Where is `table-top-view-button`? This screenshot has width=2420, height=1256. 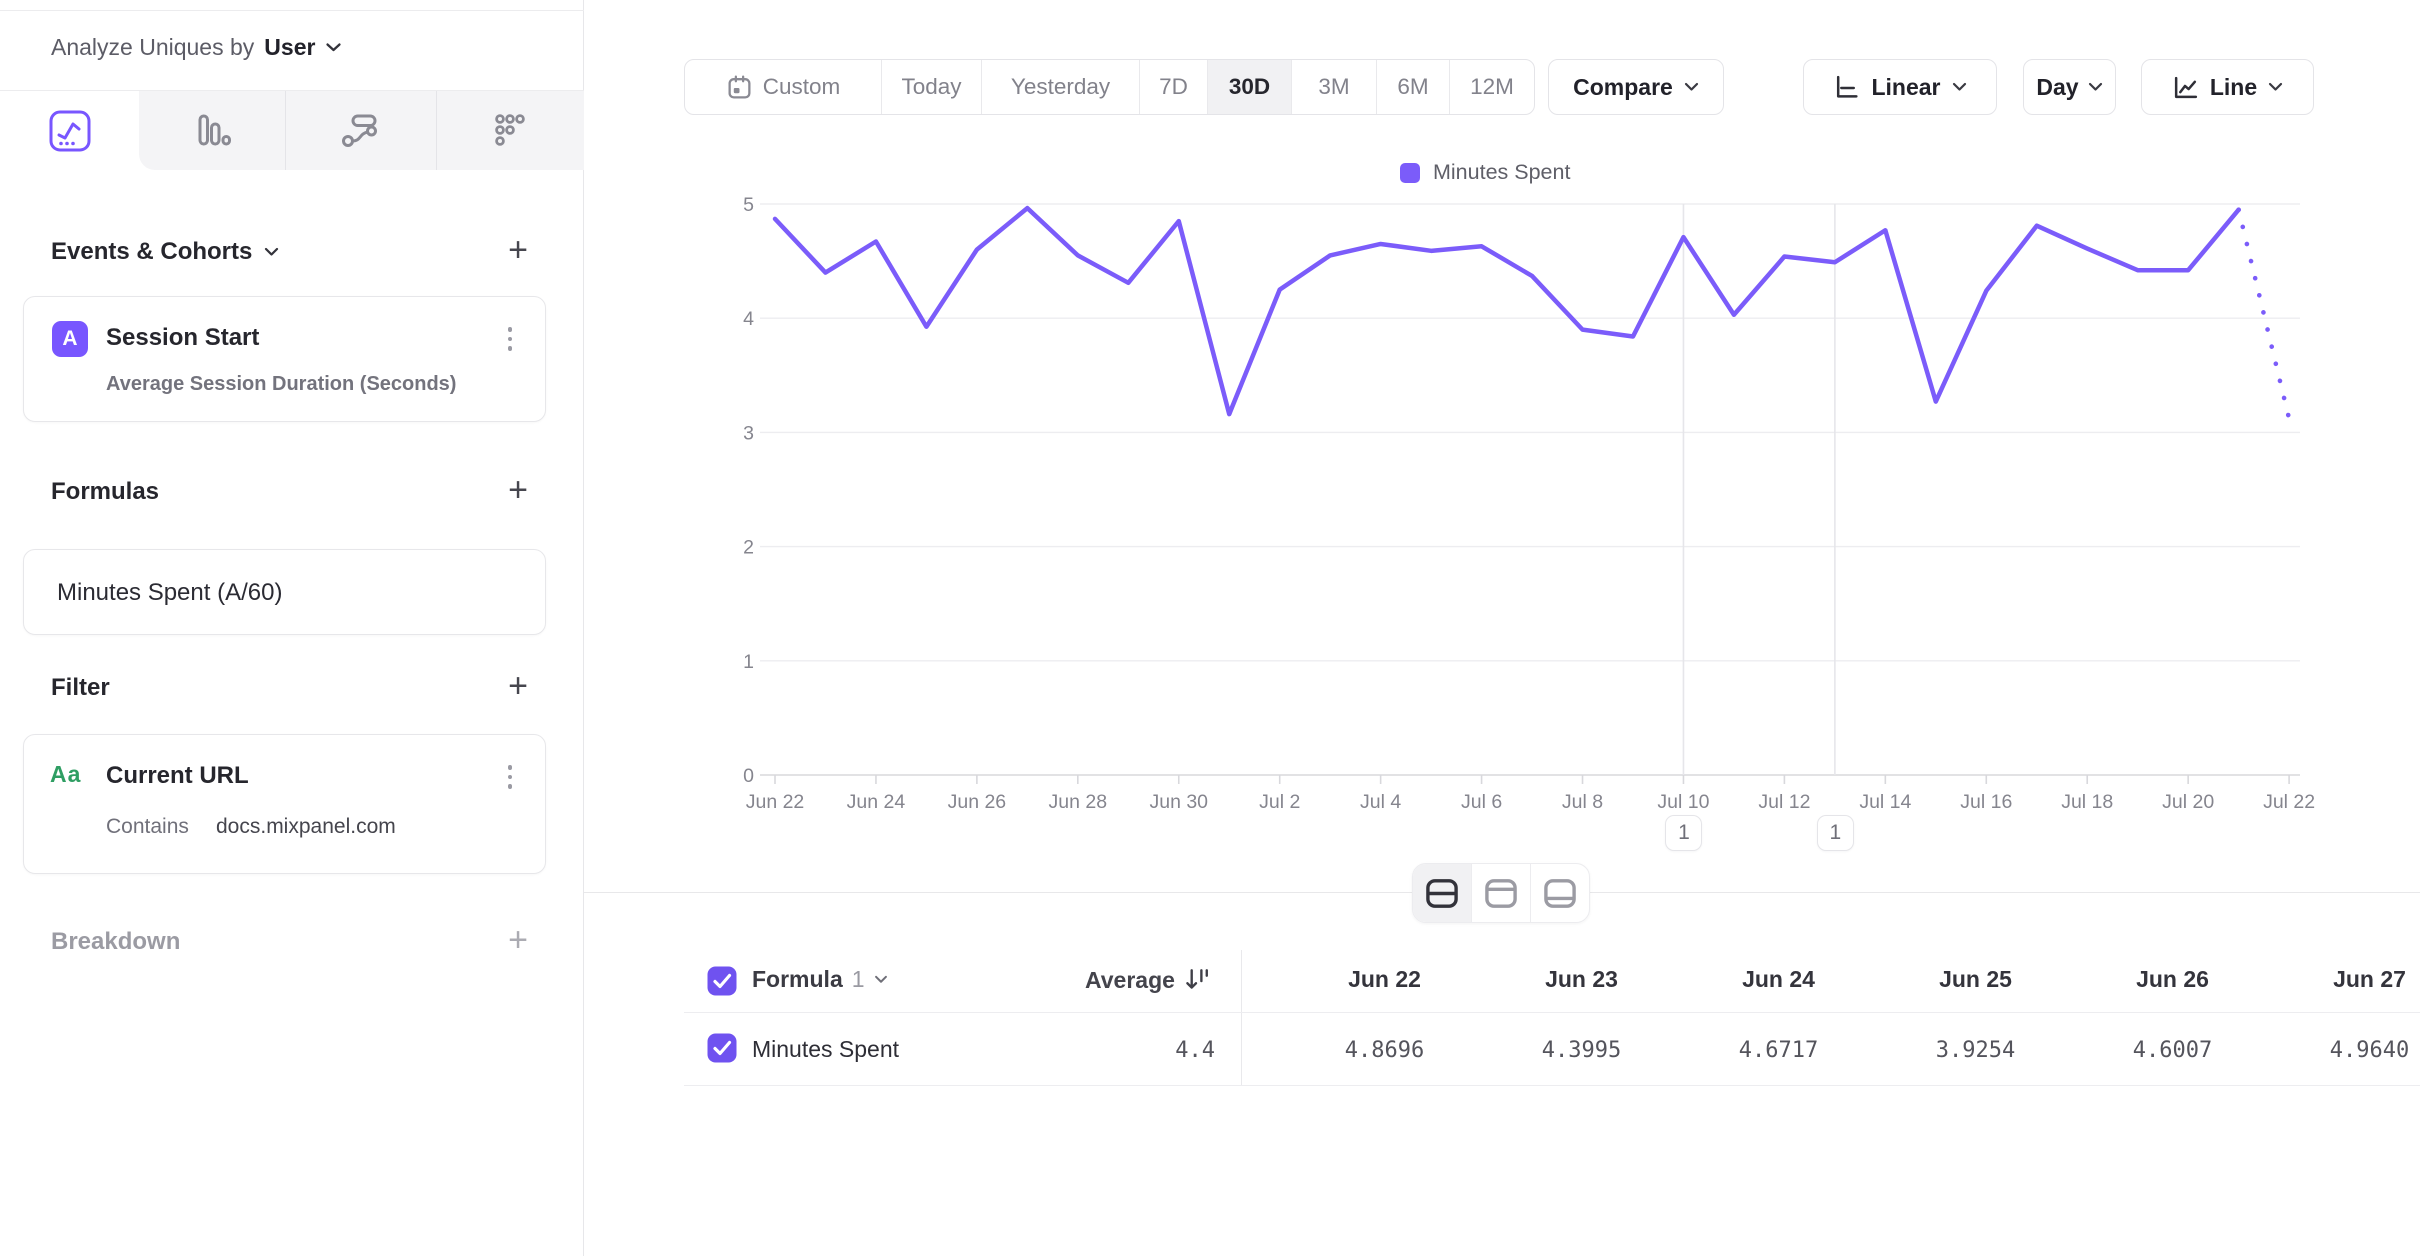 table-top-view-button is located at coordinates (1500, 893).